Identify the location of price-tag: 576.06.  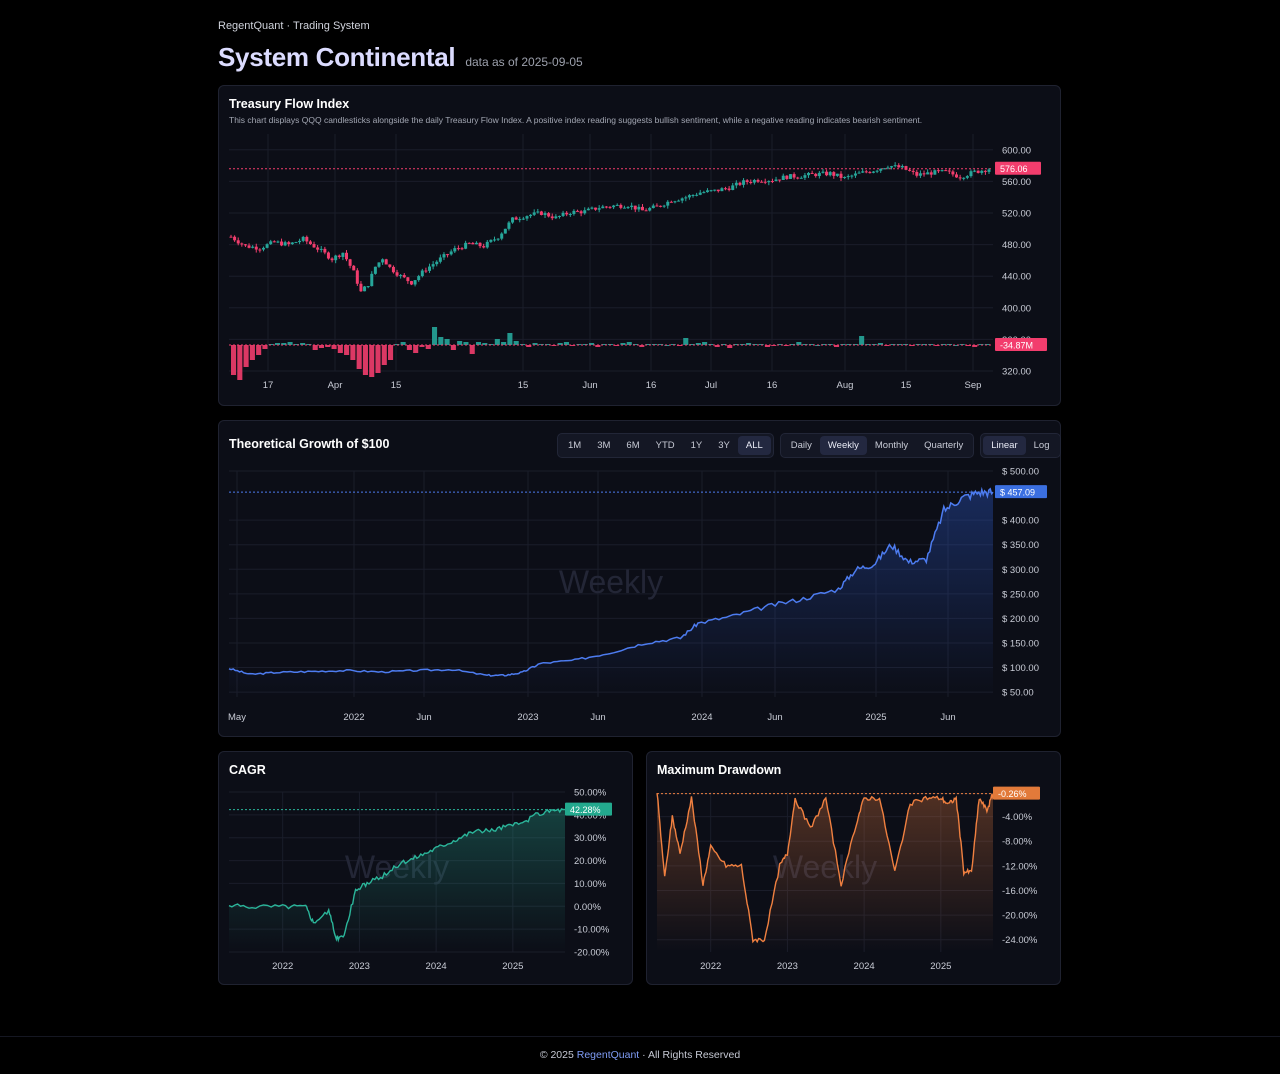
(1014, 169).